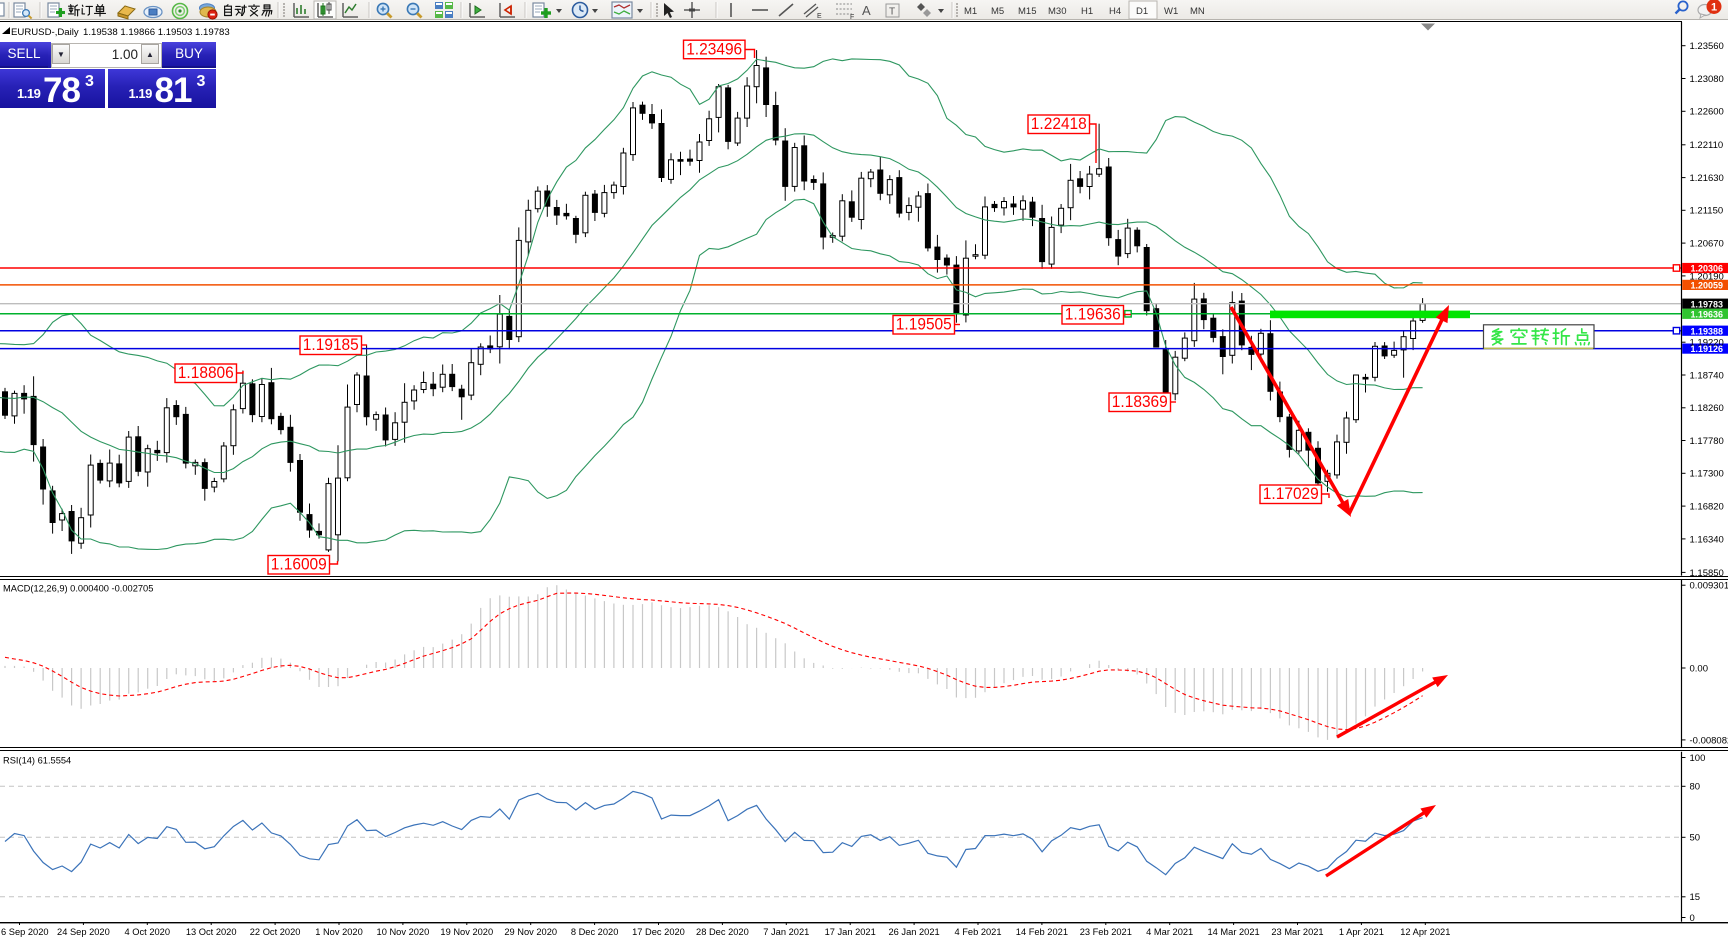 This screenshot has height=940, width=1728. What do you see at coordinates (1707, 474) in the screenshot?
I see `svg-text: 1.17300` at bounding box center [1707, 474].